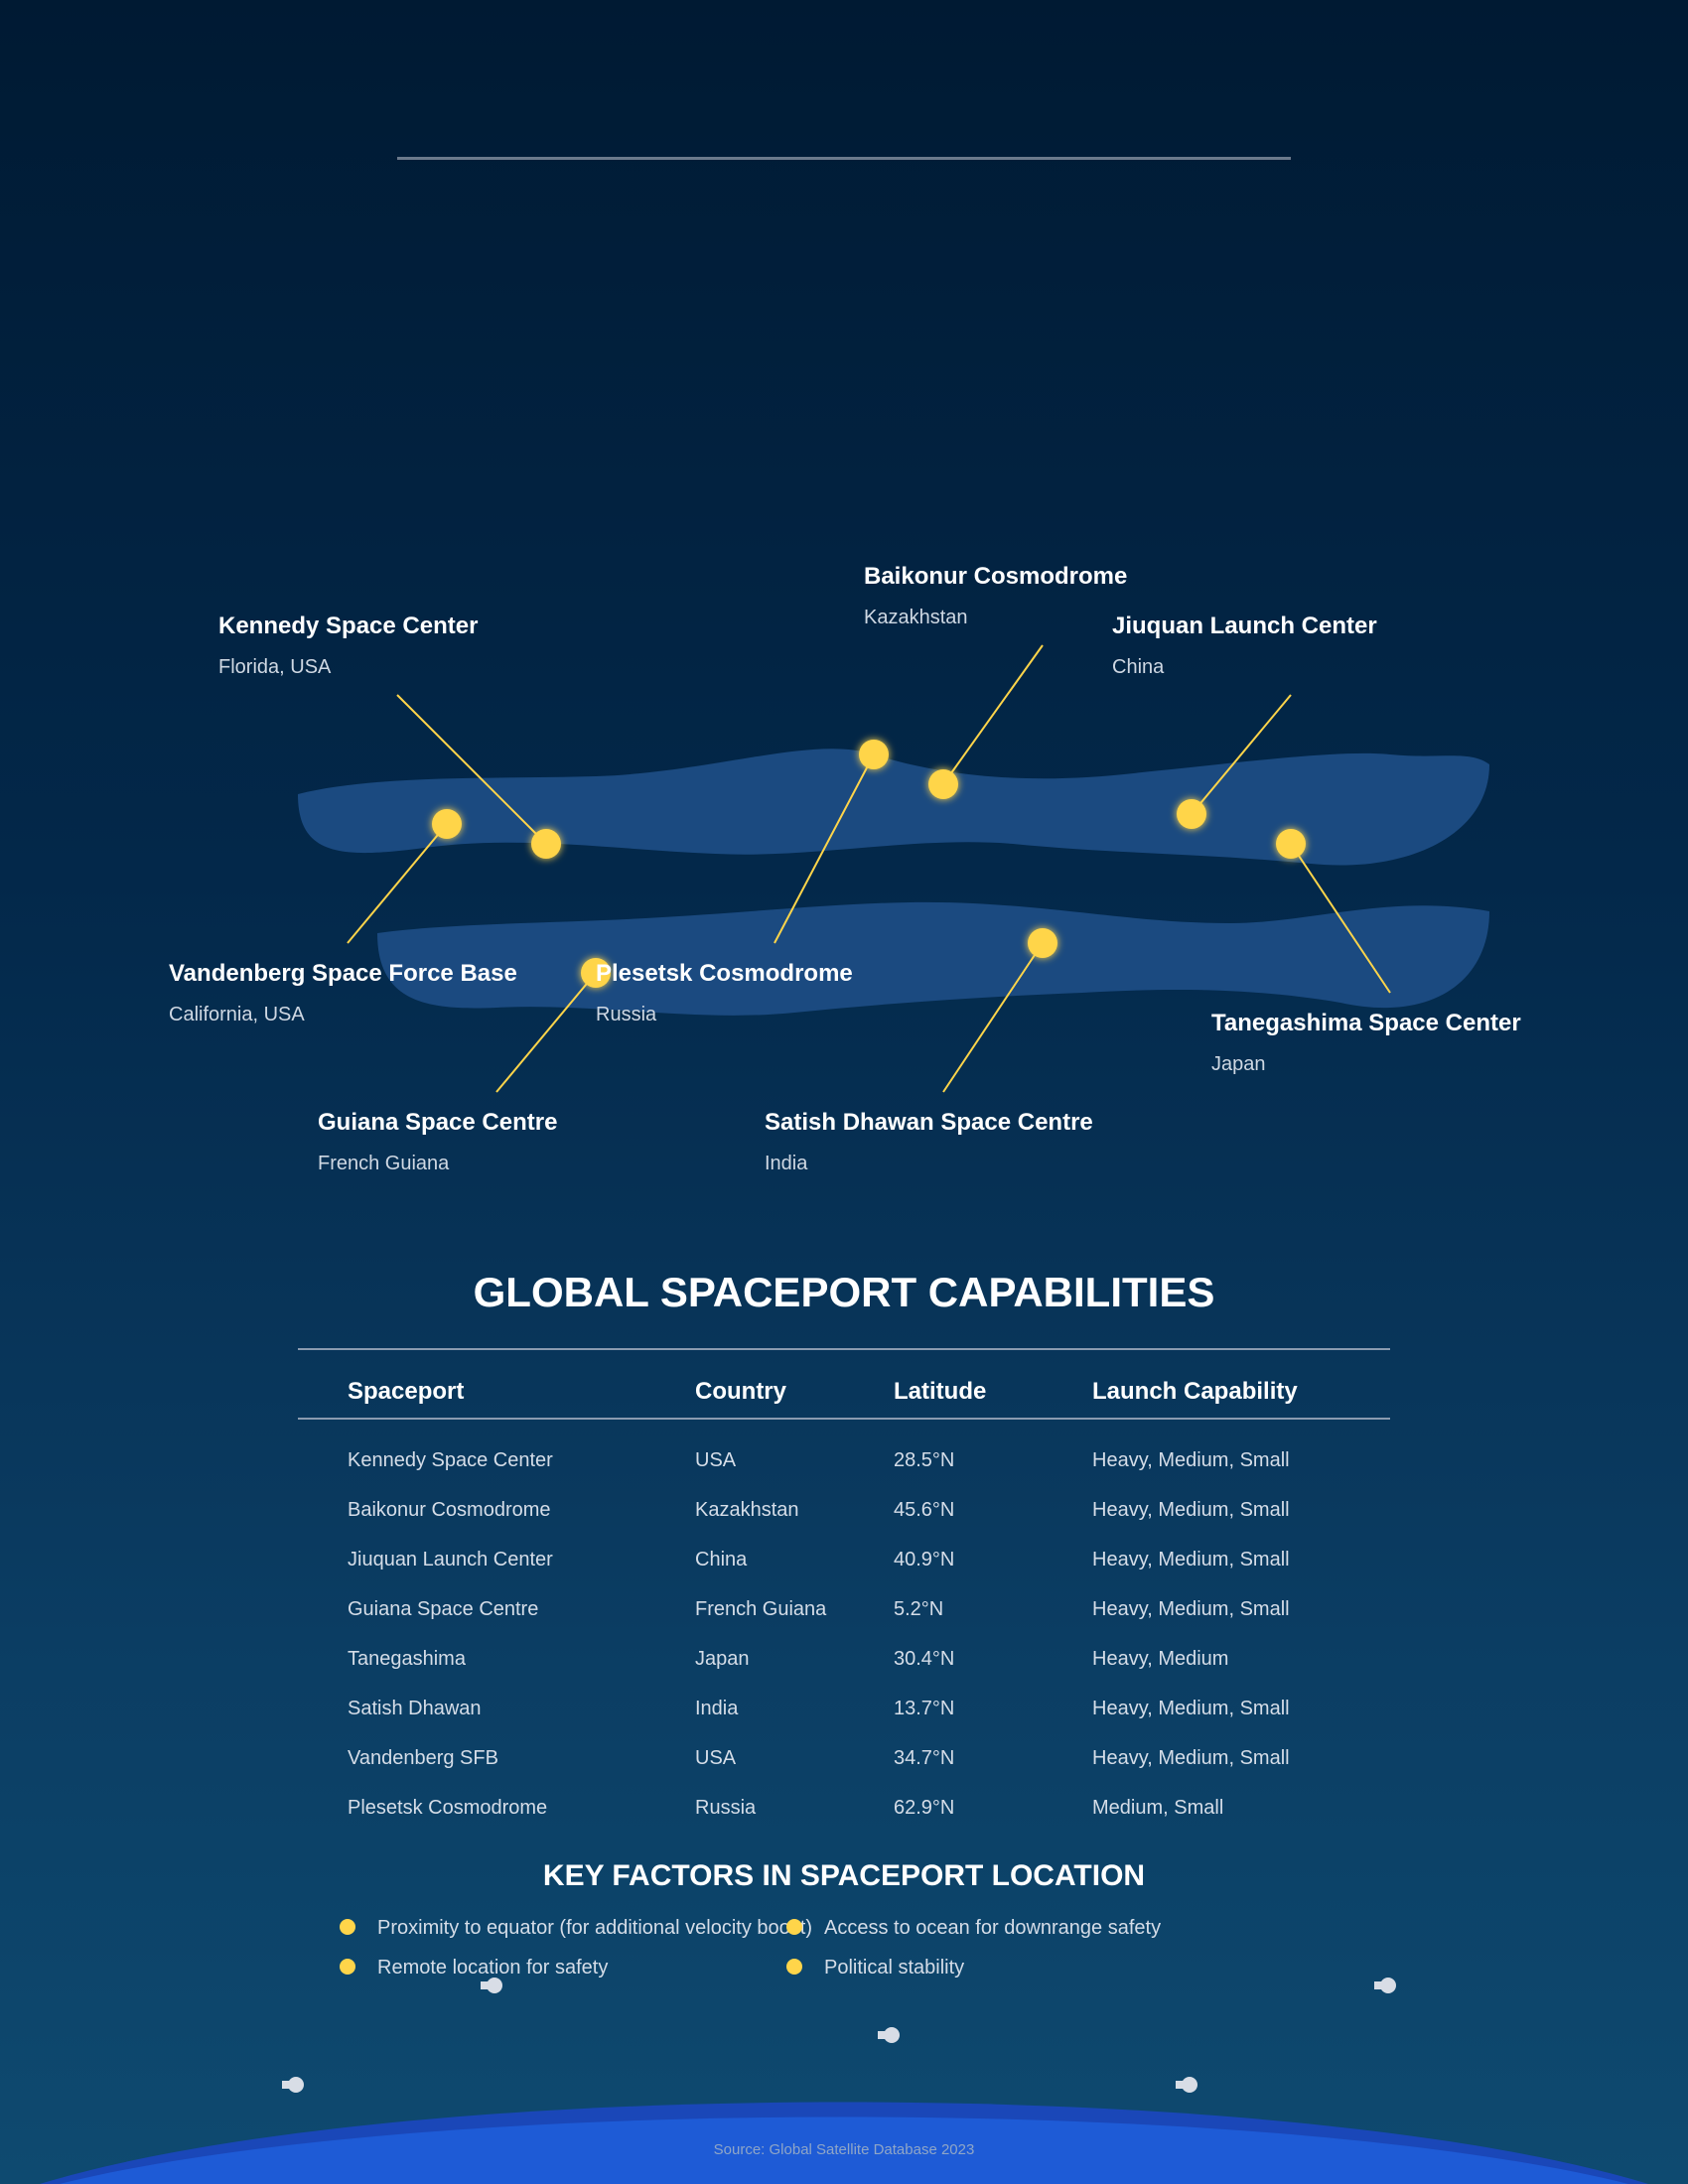 Image resolution: width=1688 pixels, height=2184 pixels. I want to click on marker-vandenberg, so click(447, 824).